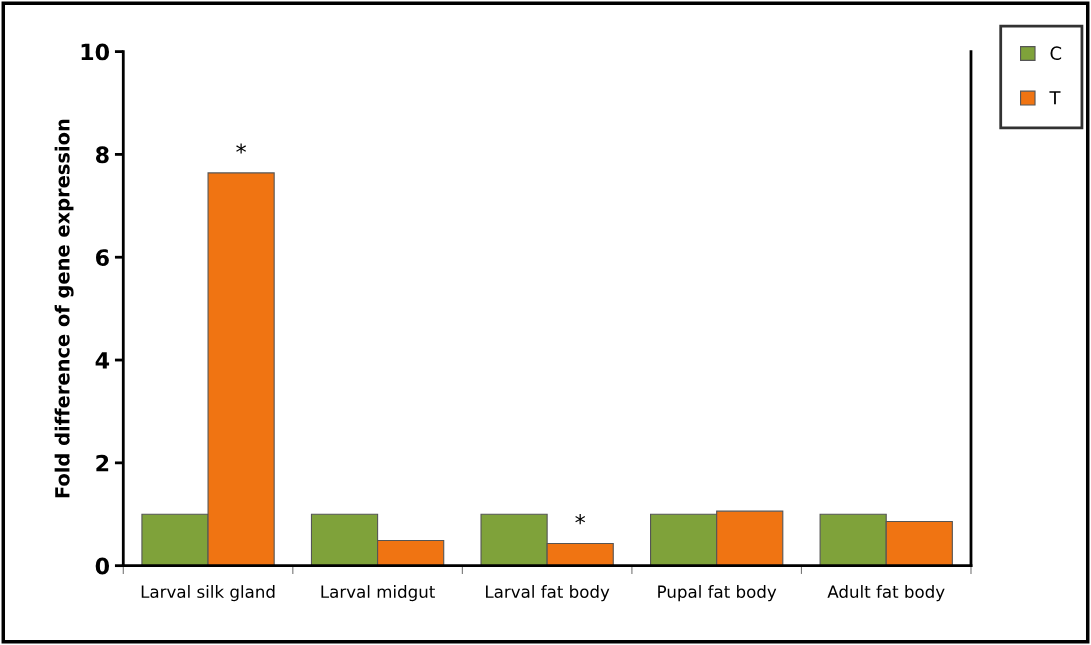 The width and height of the screenshot is (1091, 645). I want to click on y-tick-label: 4, so click(102, 360).